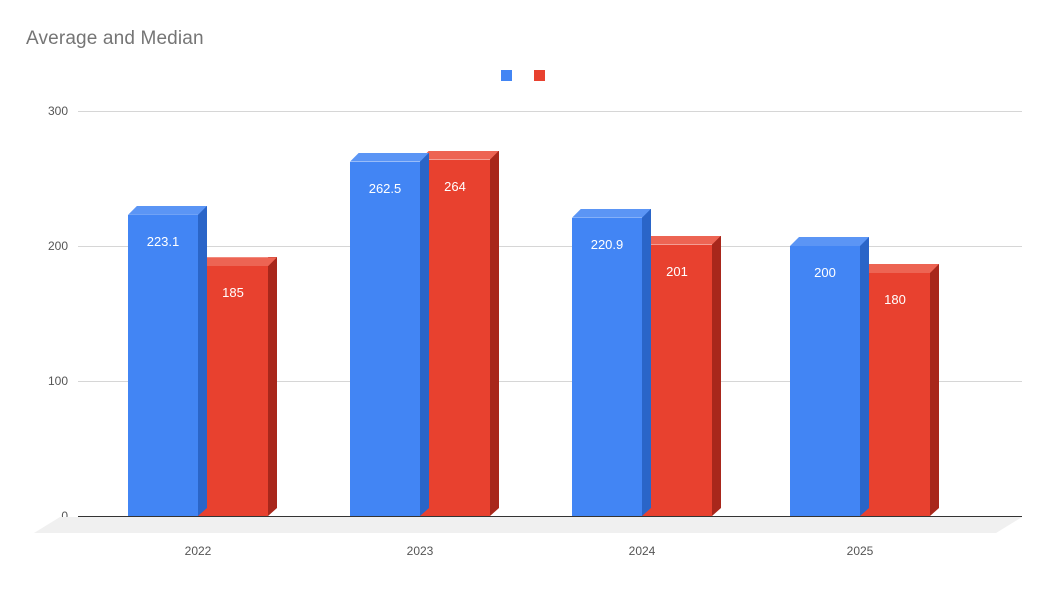 The width and height of the screenshot is (1050, 589). I want to click on x-axis-line, so click(550, 516).